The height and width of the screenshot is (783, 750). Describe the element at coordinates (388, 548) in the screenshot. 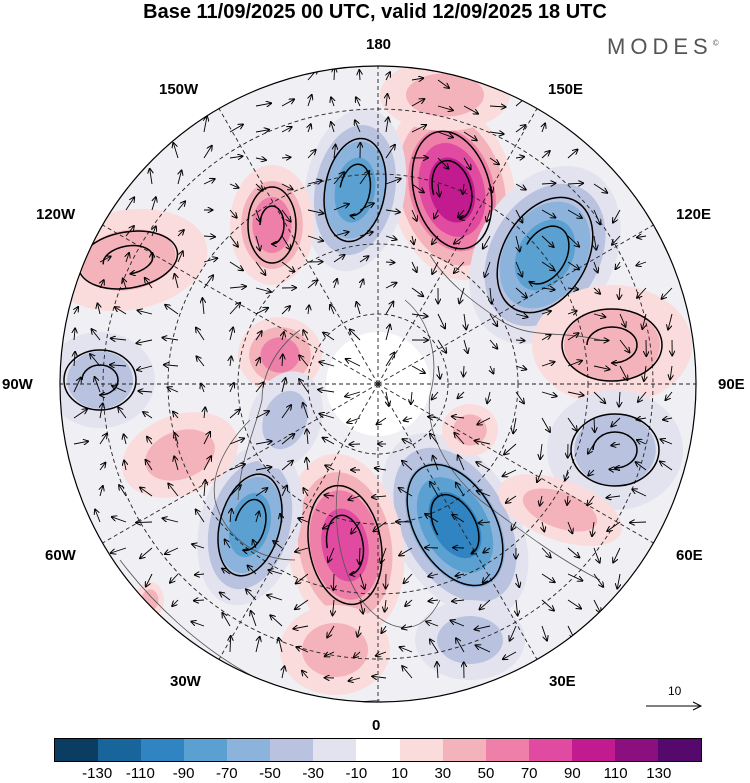

I see `coastline` at that location.